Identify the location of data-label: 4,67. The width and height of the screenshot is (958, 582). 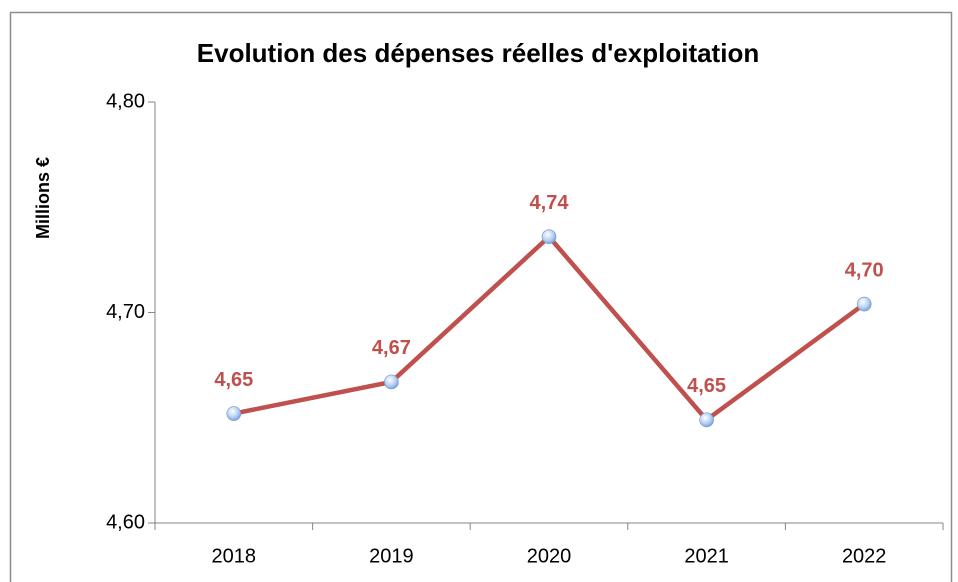
(391, 348).